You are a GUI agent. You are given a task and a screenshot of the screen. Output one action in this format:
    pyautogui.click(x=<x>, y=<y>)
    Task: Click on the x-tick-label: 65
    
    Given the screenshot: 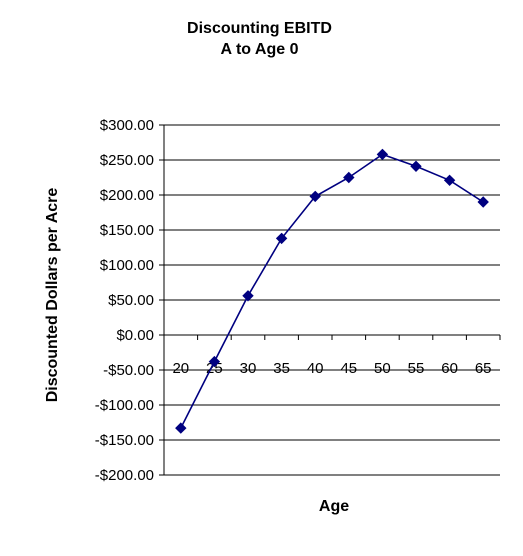 What is the action you would take?
    pyautogui.click(x=483, y=368)
    